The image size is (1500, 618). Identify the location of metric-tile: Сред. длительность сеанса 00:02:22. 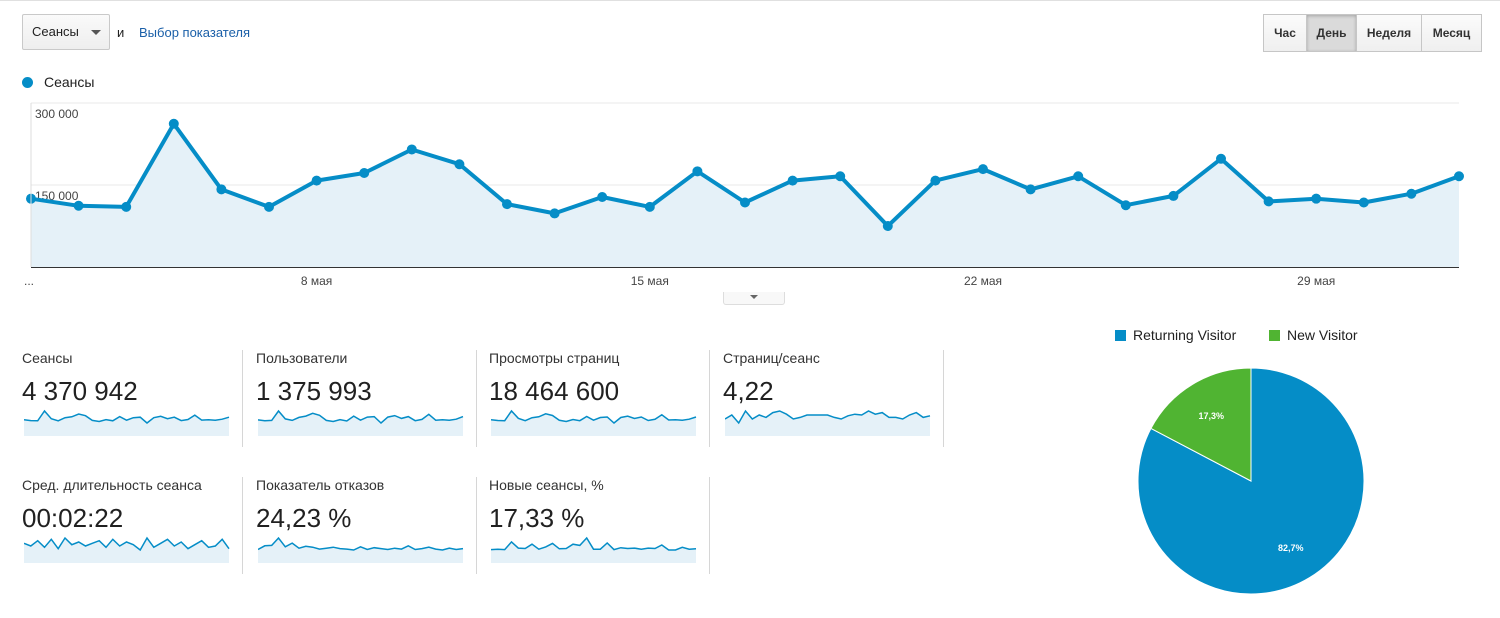
(138, 523).